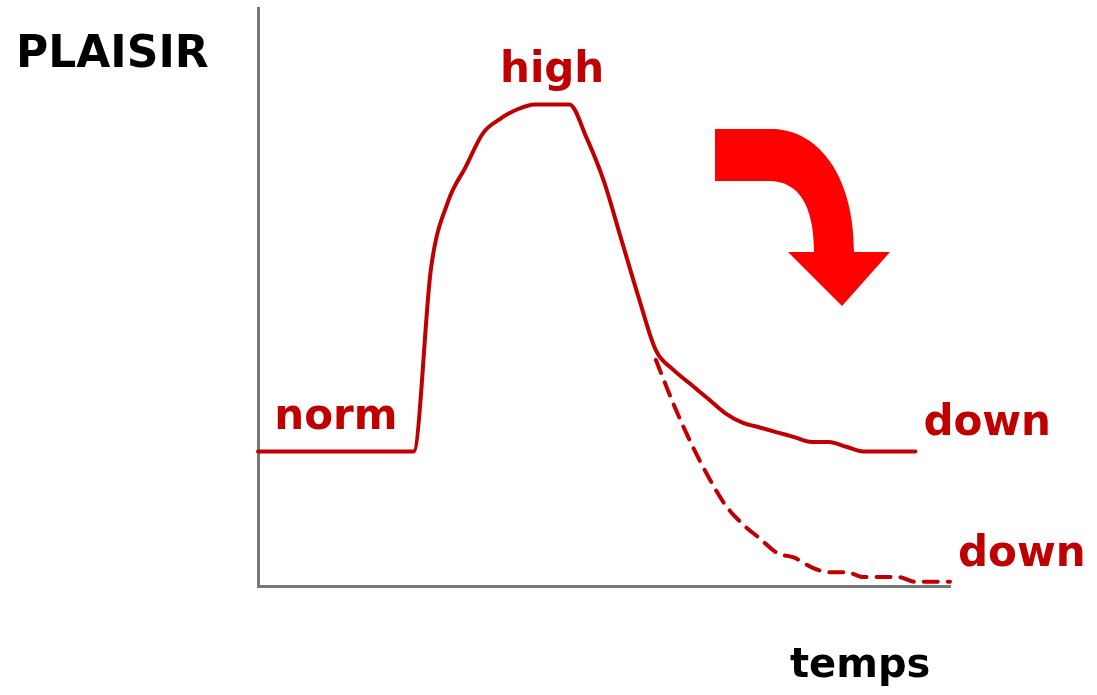  I want to click on x-axis-title: temps, so click(860, 663).